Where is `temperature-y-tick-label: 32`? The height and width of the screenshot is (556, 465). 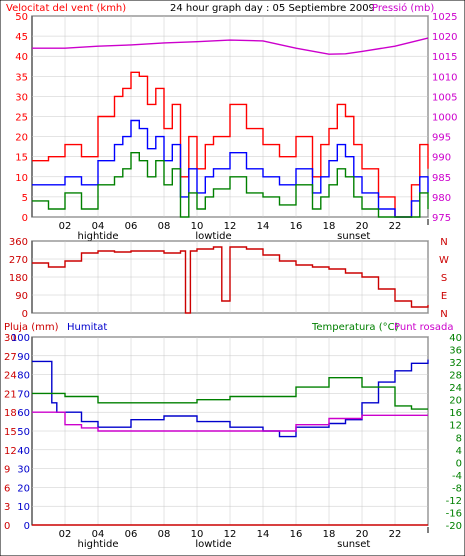
temperature-y-tick-label: 32 is located at coordinates (455, 363).